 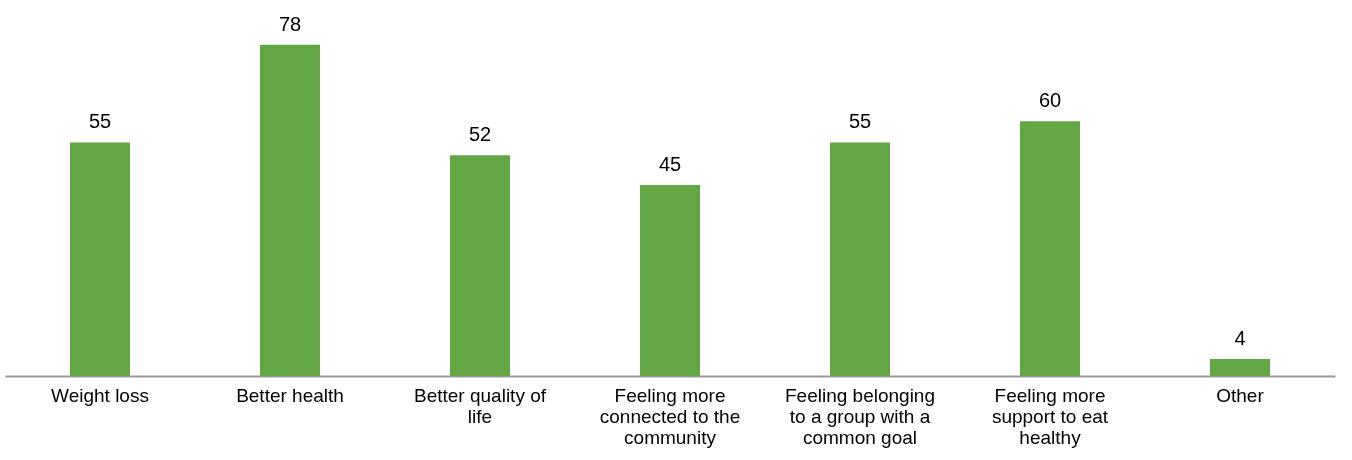 I want to click on x-tick-label: Weight loss, so click(x=100, y=395).